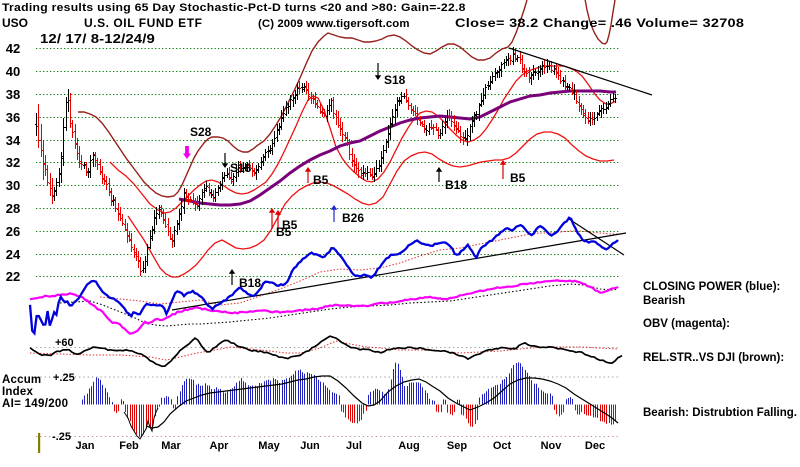 The image size is (800, 467). I want to click on svg-text: 32, so click(13, 162).